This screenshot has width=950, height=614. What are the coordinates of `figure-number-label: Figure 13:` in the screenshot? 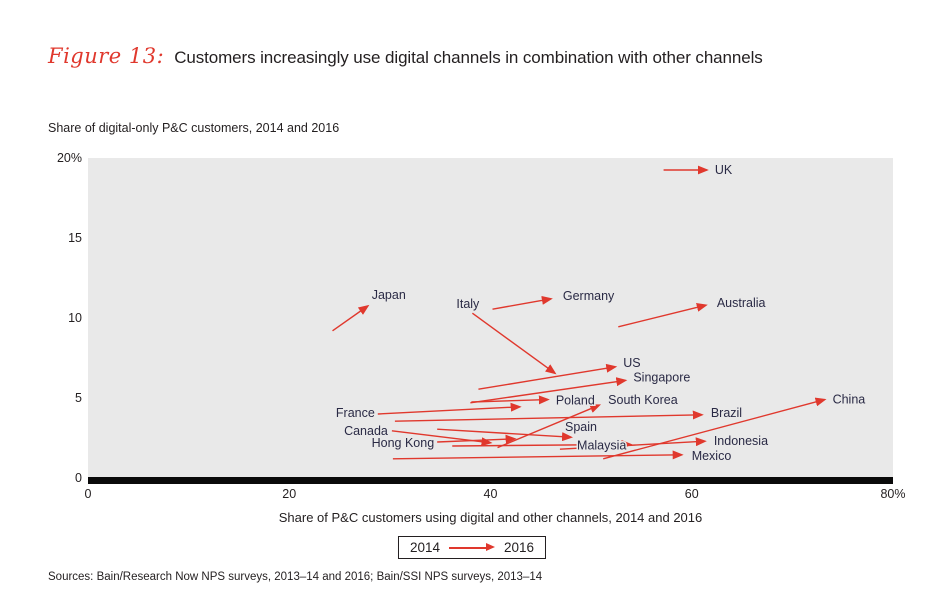 It's located at (106, 56).